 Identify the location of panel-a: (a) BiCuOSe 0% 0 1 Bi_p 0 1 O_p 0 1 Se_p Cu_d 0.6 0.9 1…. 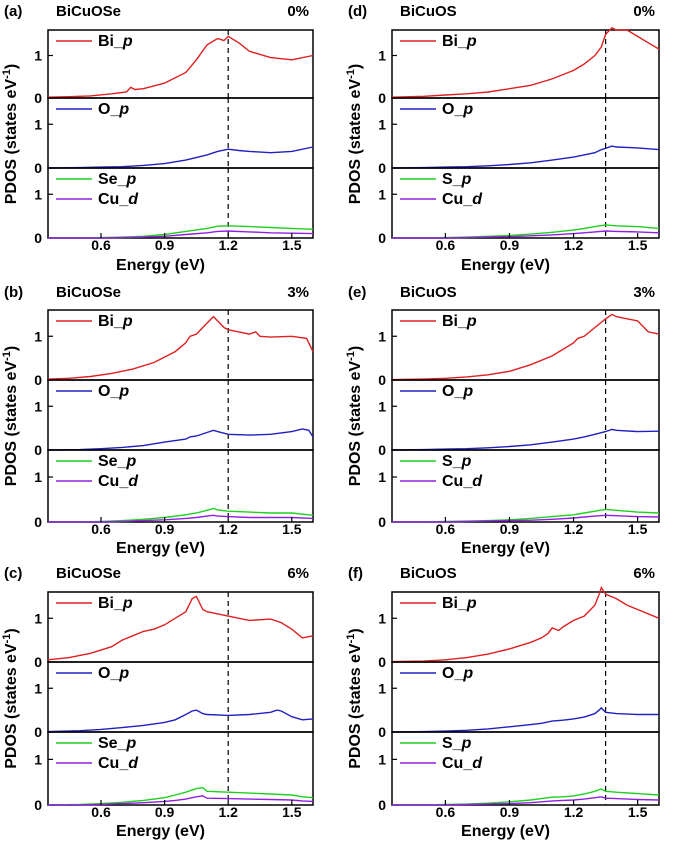
(157, 138).